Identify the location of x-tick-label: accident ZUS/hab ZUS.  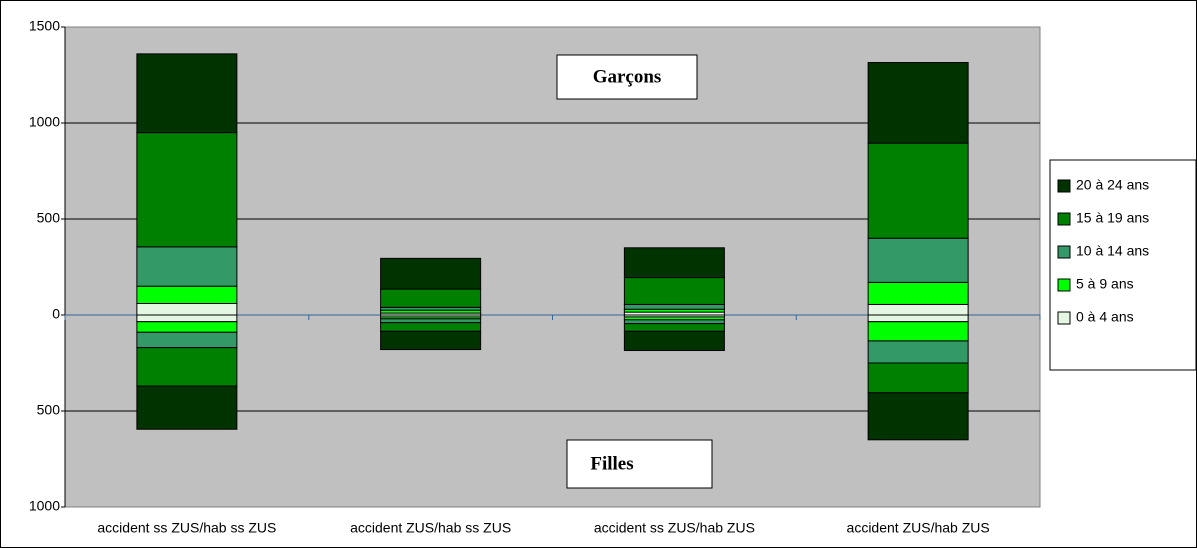
(918, 528).